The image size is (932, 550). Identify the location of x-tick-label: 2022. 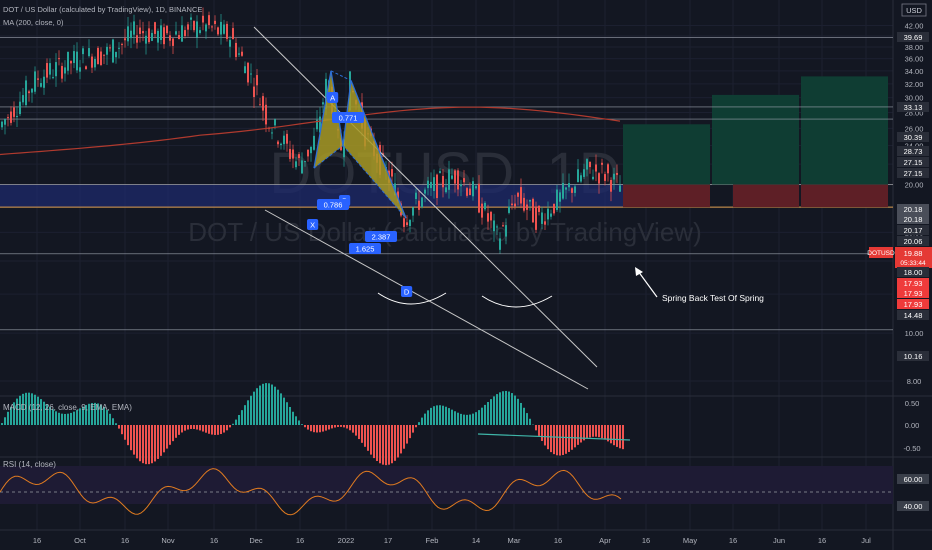
(346, 540).